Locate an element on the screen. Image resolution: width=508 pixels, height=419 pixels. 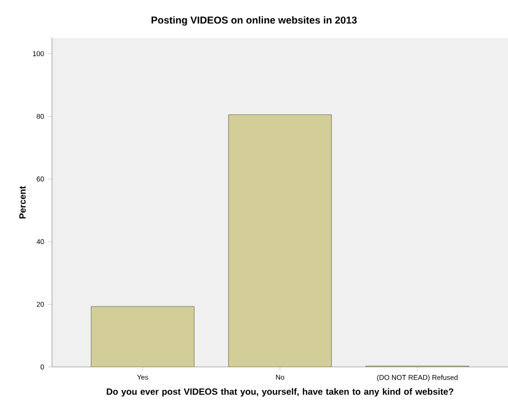
chart-title: Posting VIDEOS on online websites in 2013 is located at coordinates (254, 21).